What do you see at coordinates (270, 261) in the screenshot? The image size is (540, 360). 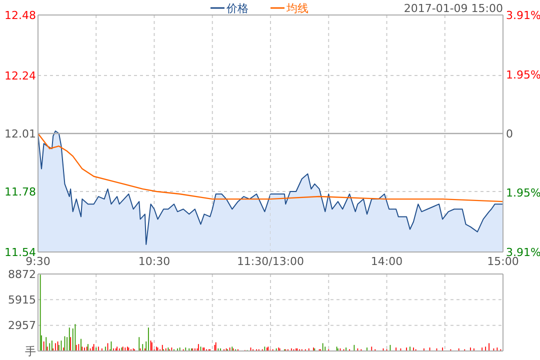 I see `x-tick-label: 11:30/13:00` at bounding box center [270, 261].